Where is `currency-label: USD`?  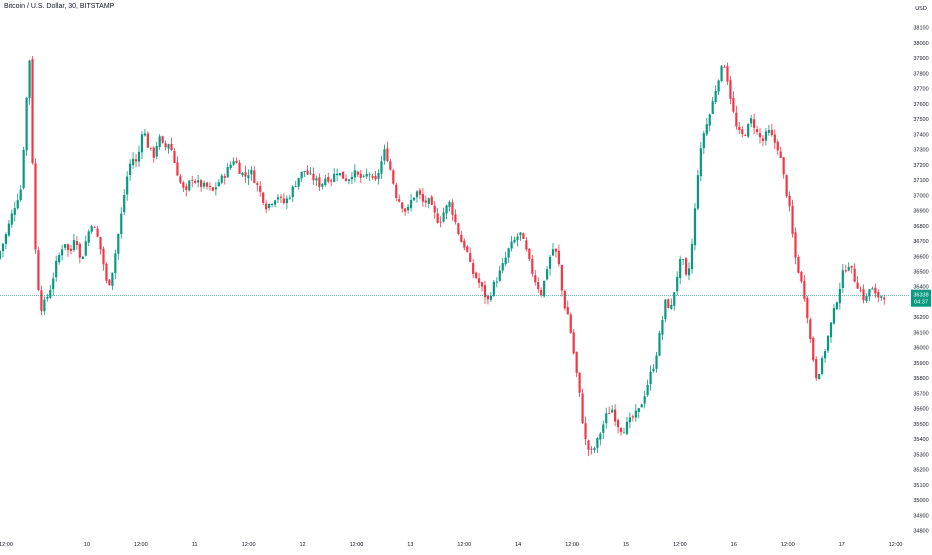
currency-label: USD is located at coordinates (921, 9).